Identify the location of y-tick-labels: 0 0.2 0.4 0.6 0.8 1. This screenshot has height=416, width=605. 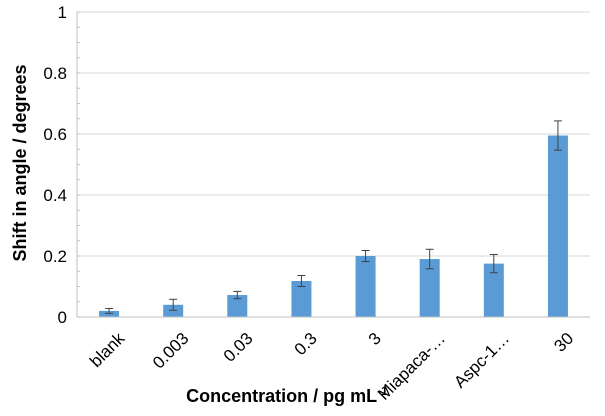
(55, 165).